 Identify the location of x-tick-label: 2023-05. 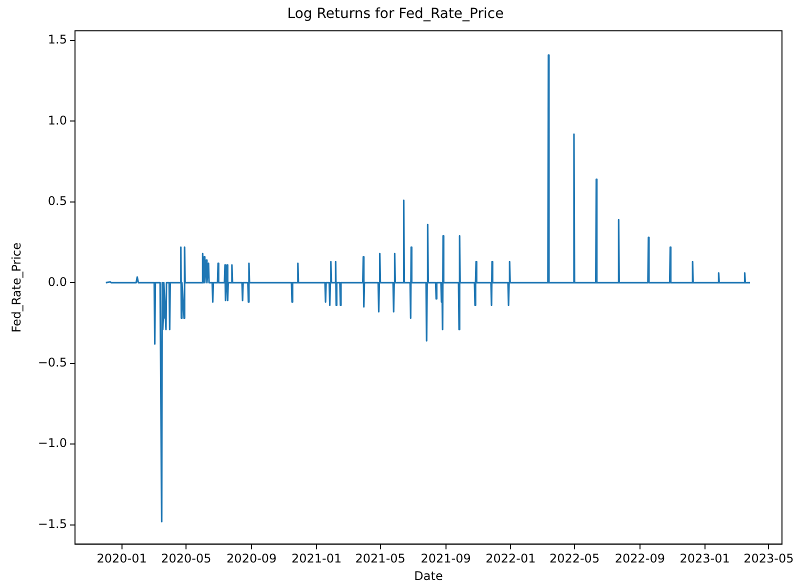
(769, 559).